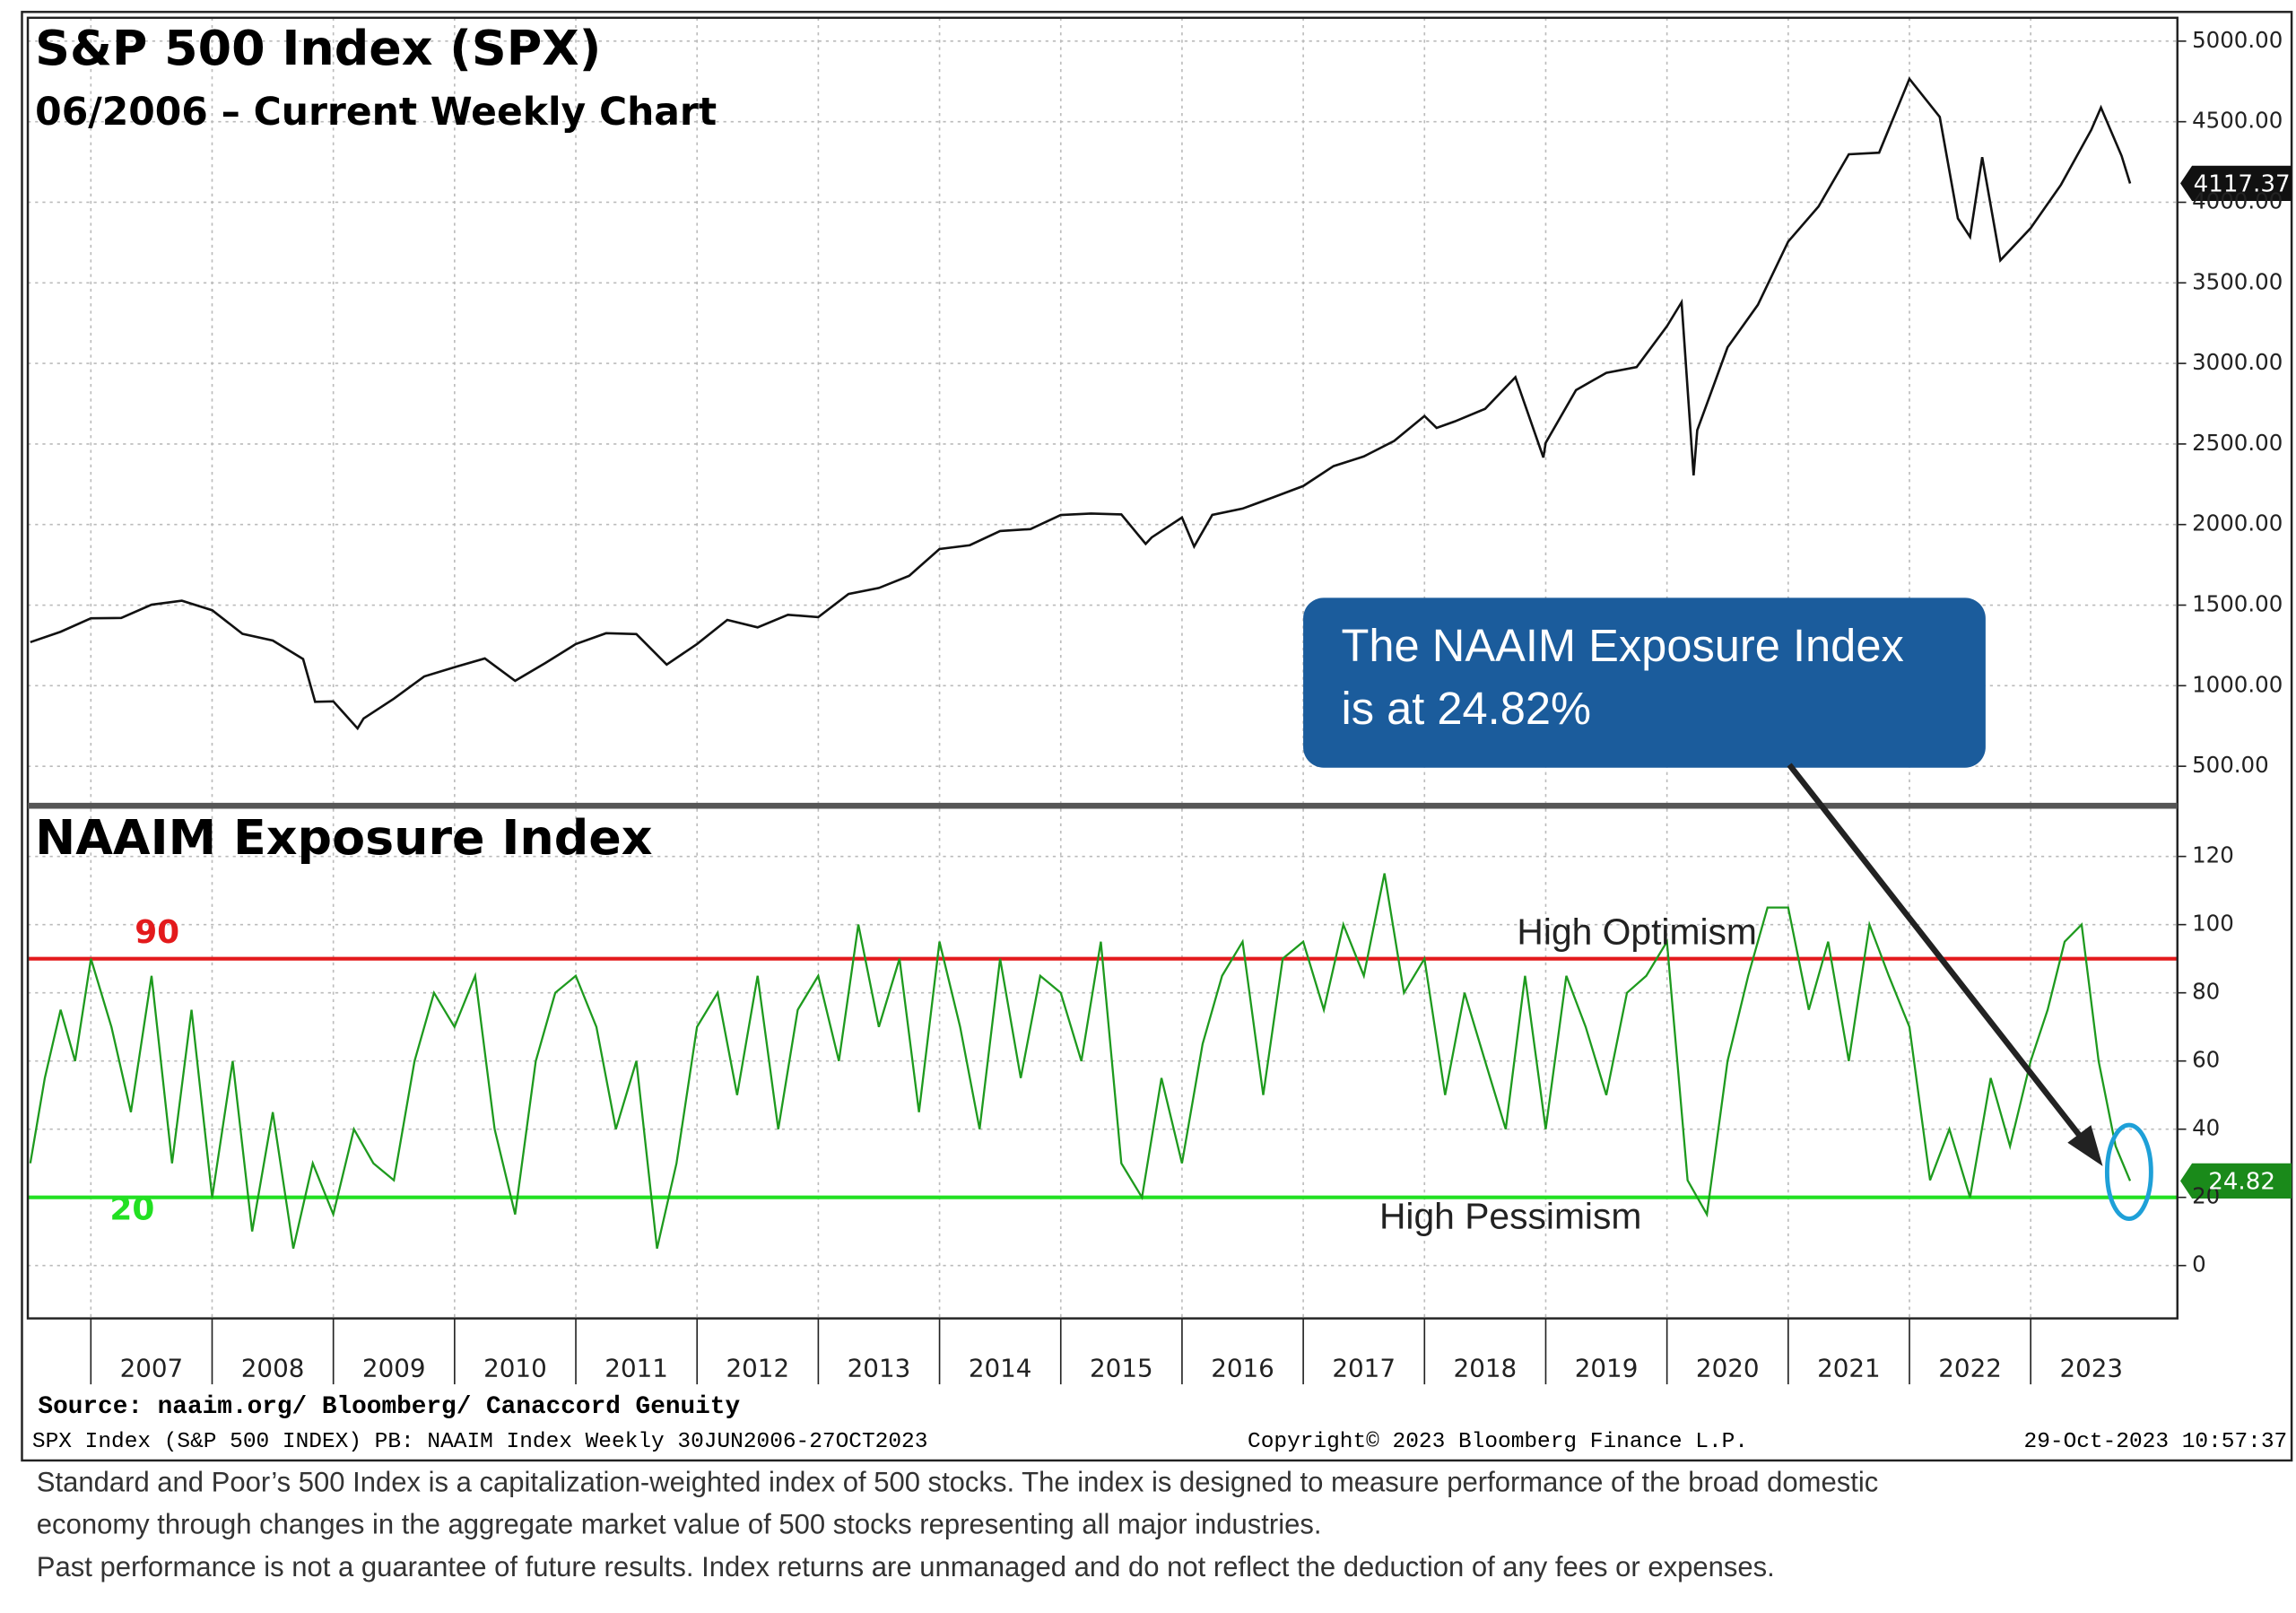 The image size is (2296, 1613). What do you see at coordinates (1637, 932) in the screenshot?
I see `annotation: High Optimism` at bounding box center [1637, 932].